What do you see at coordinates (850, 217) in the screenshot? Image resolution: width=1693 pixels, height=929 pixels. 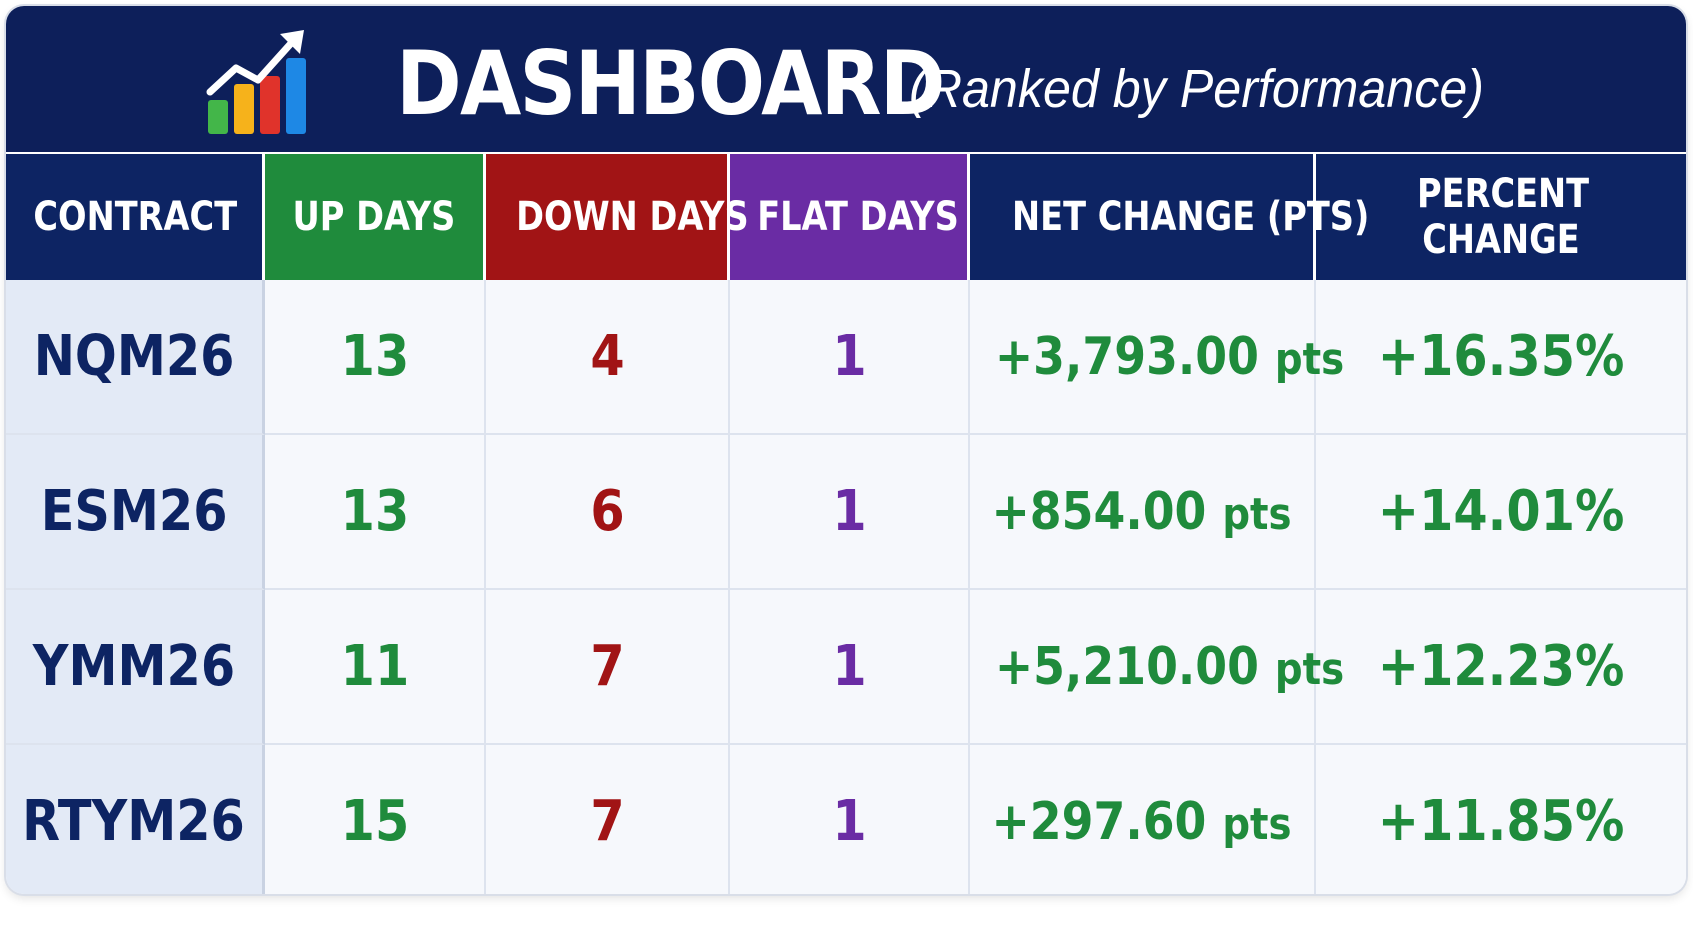 I see `column-header-flat-days: FLAT DAYS` at bounding box center [850, 217].